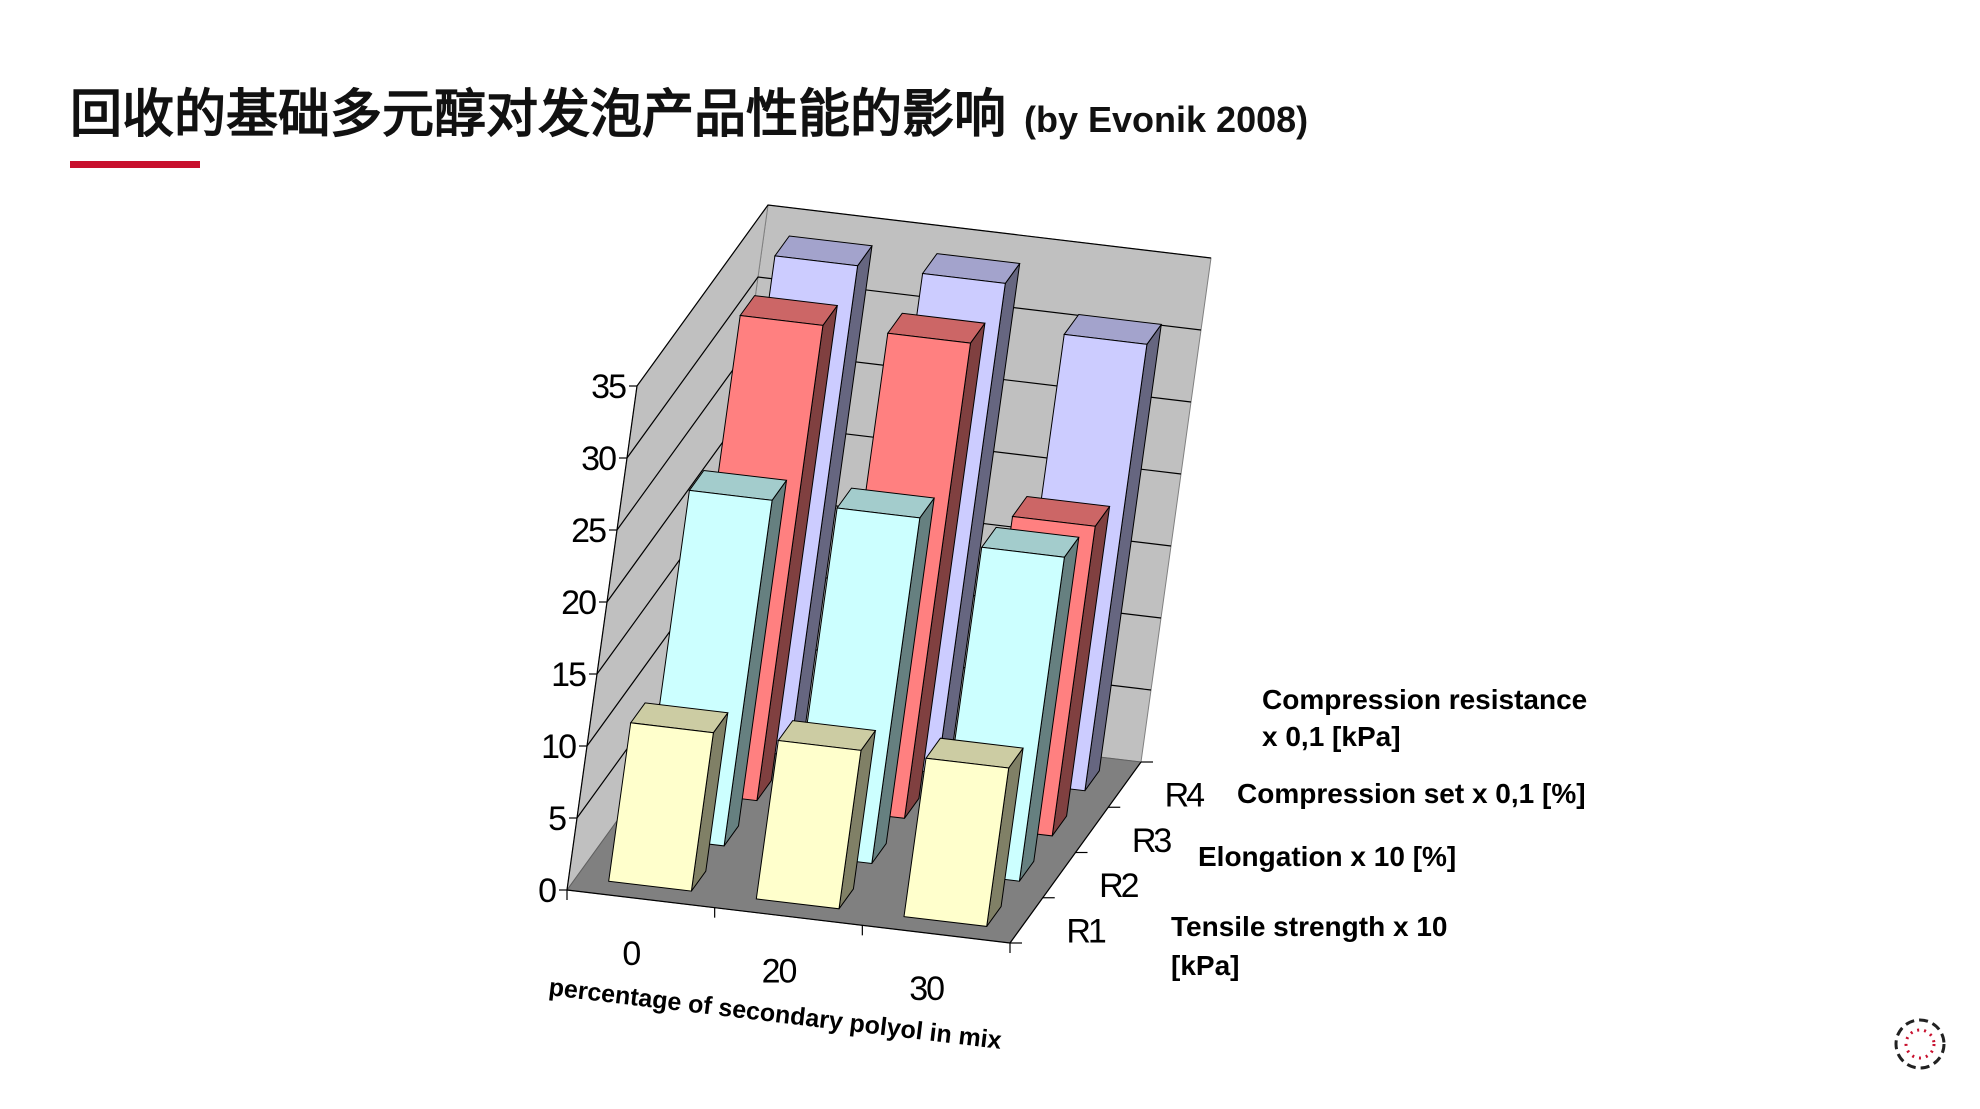 The image size is (1980, 1109). Describe the element at coordinates (557, 819) in the screenshot. I see `y-tick-label: 5` at that location.